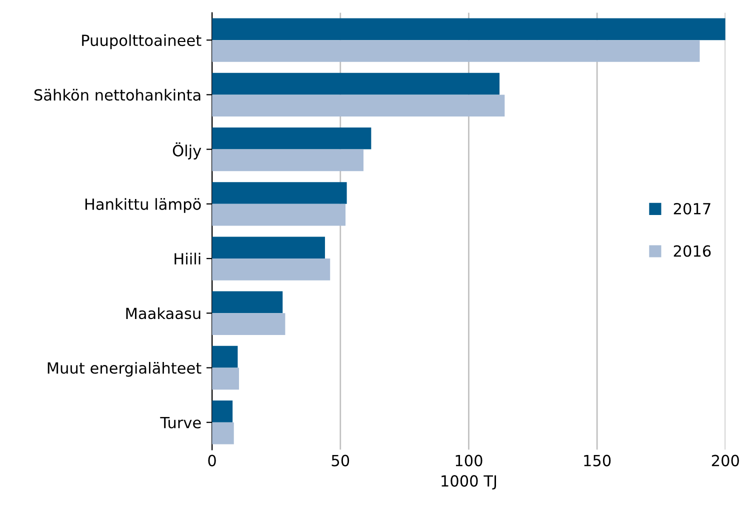 This screenshot has width=744, height=511. Describe the element at coordinates (692, 208) in the screenshot. I see `legend-label: 2017` at that location.